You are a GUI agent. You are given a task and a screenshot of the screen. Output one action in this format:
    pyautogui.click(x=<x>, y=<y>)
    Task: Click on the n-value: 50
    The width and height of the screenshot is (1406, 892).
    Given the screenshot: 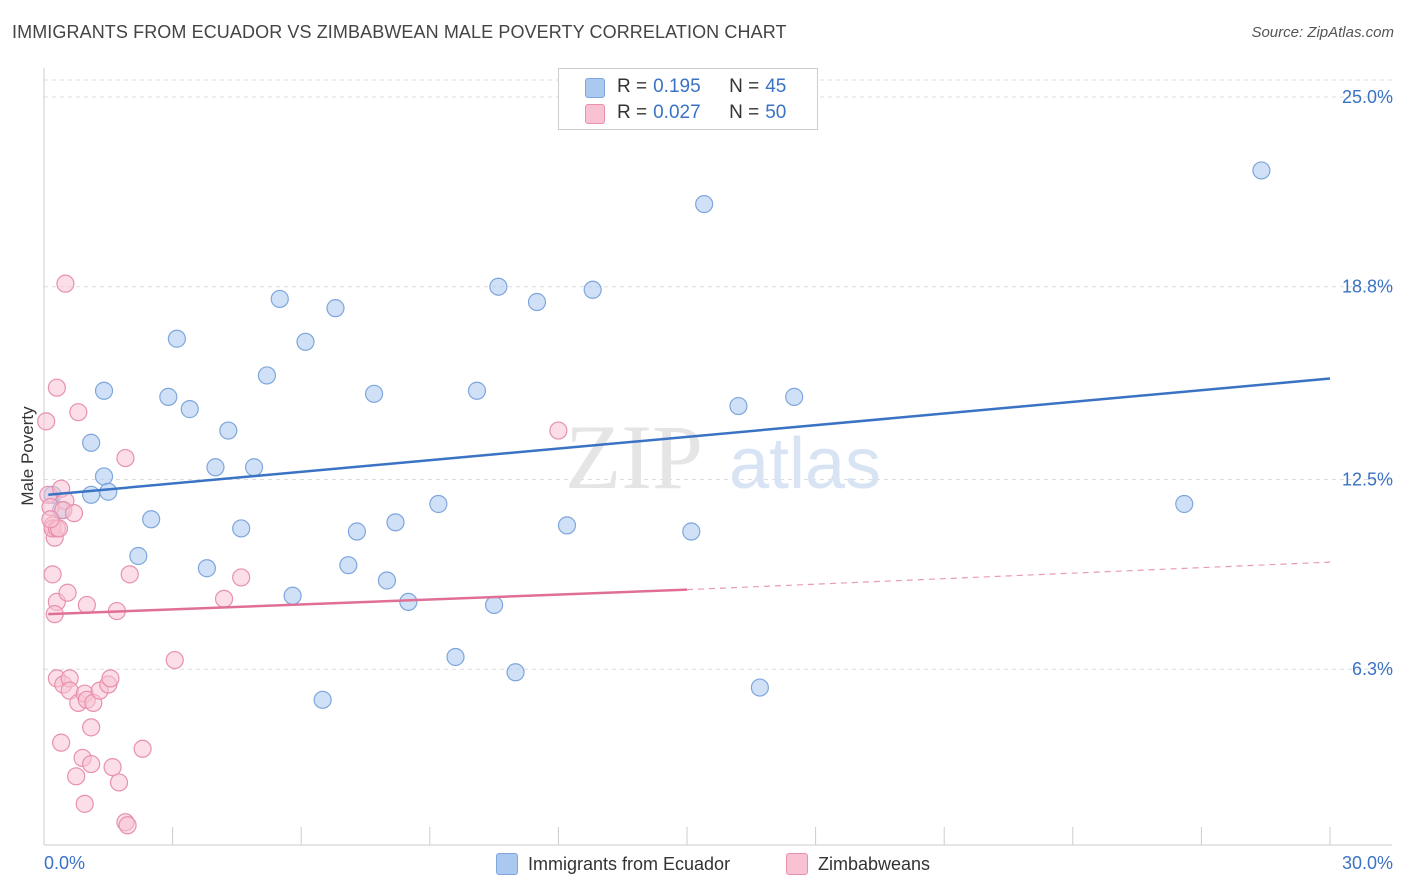 What is the action you would take?
    pyautogui.click(x=776, y=112)
    